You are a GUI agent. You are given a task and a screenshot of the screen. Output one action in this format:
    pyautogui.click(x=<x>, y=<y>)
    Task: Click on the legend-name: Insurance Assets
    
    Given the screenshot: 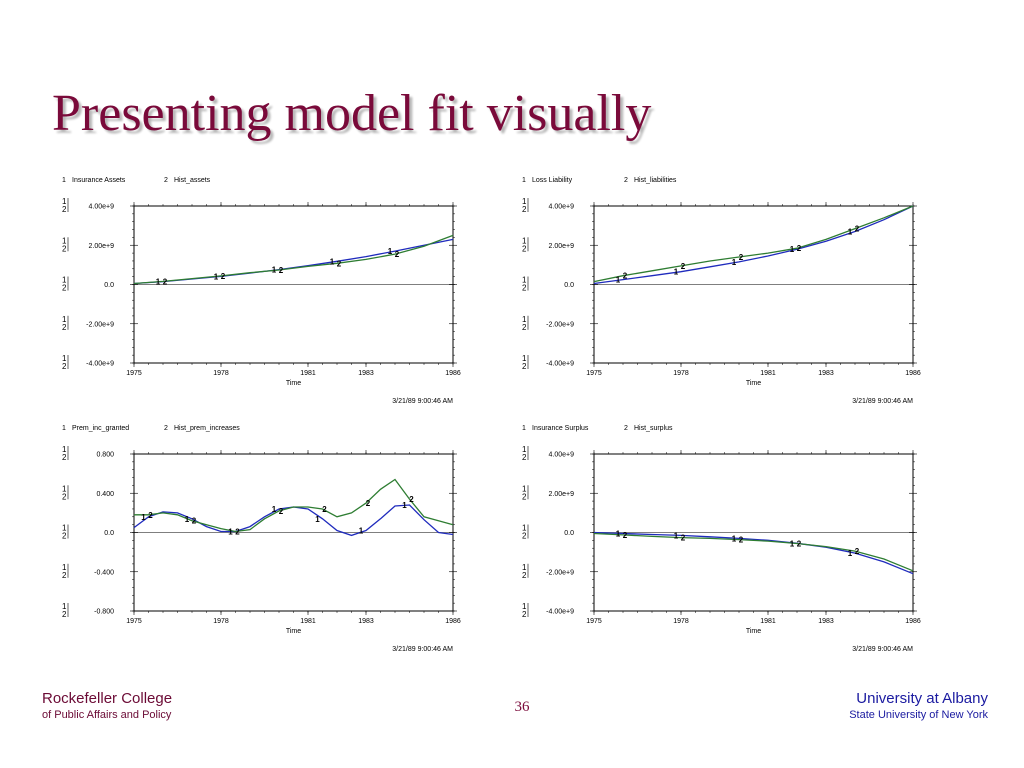 What is the action you would take?
    pyautogui.click(x=99, y=180)
    